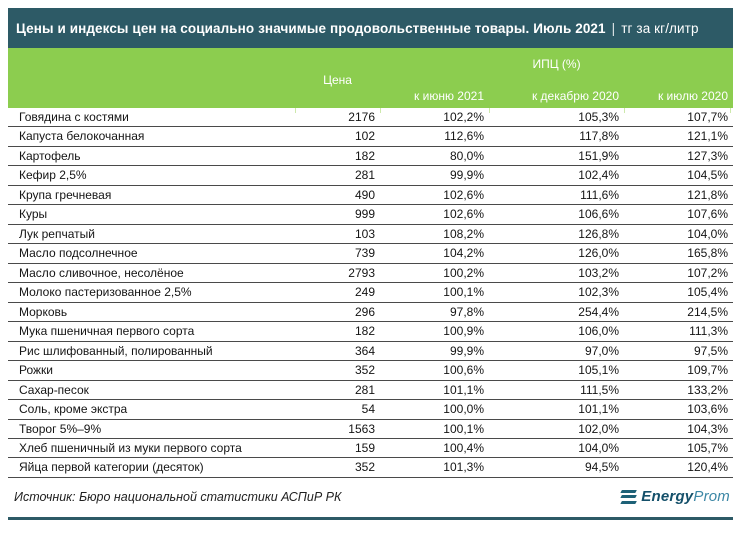  I want to click on table-row: Крупа гречневая 490 102,6% 111,6% 121,8%, so click(370, 196).